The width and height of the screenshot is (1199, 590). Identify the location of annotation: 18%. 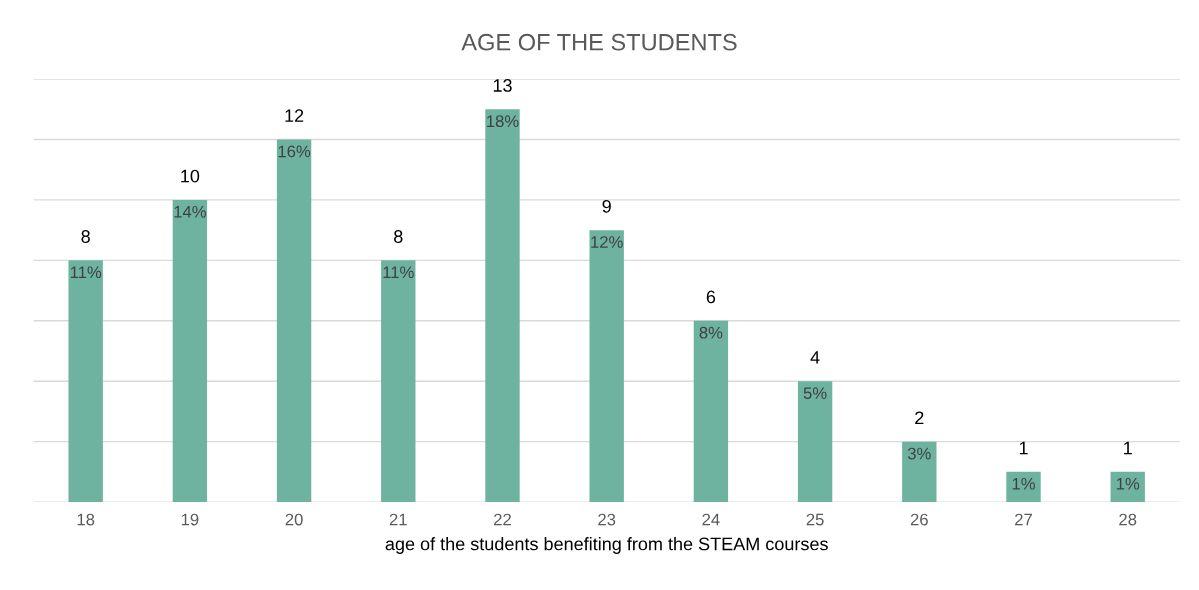
(503, 121).